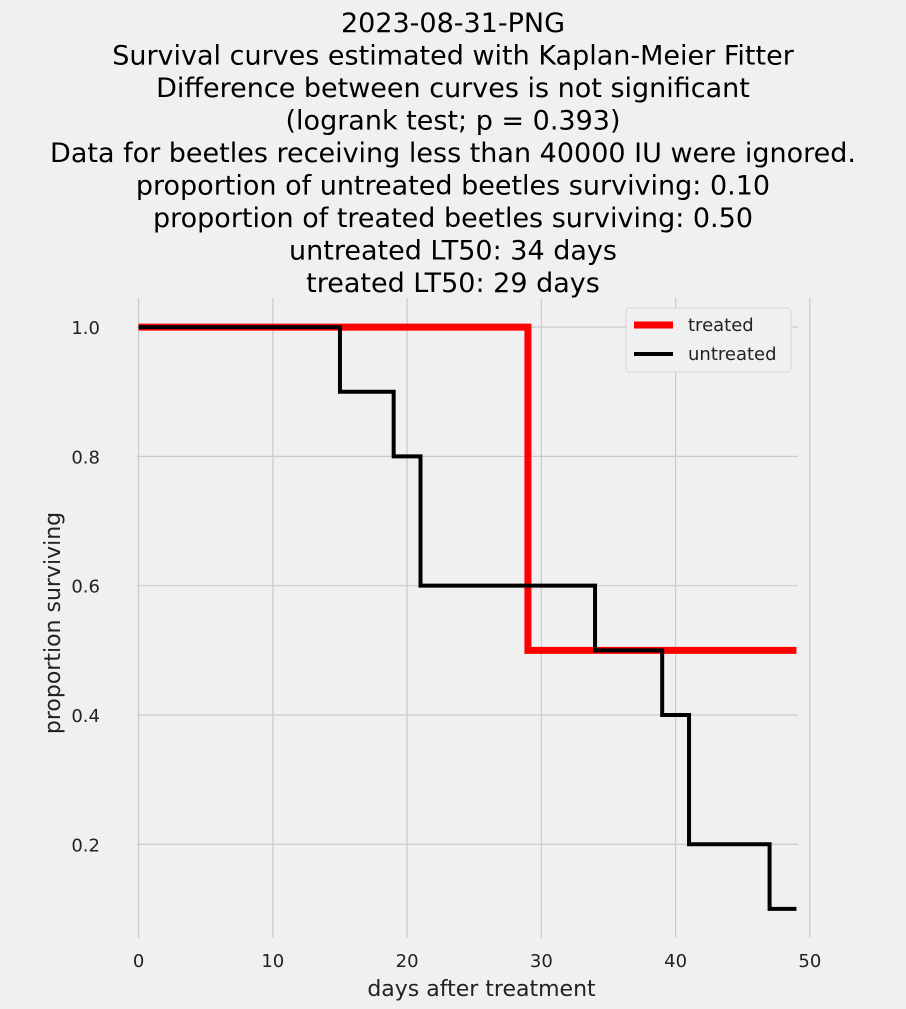  What do you see at coordinates (453, 23) in the screenshot?
I see `title-line-0: 2023-08-31-PNG` at bounding box center [453, 23].